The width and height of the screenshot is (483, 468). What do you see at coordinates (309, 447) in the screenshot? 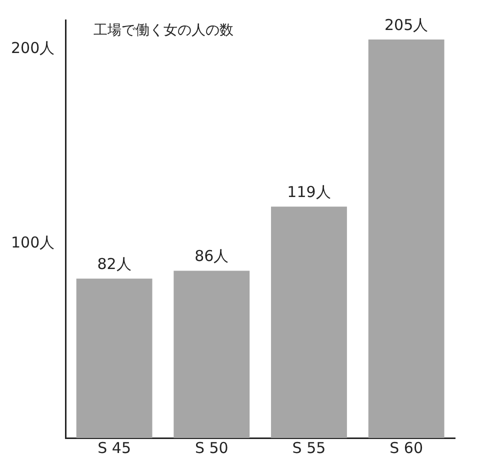
I see `x-tick-label: S 55` at bounding box center [309, 447].